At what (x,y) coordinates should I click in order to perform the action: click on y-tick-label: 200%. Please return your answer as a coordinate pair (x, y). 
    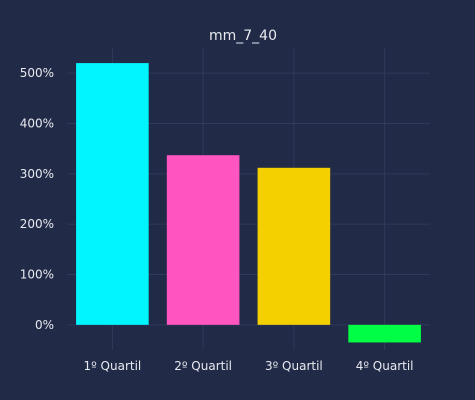
    Looking at the image, I should click on (37, 224).